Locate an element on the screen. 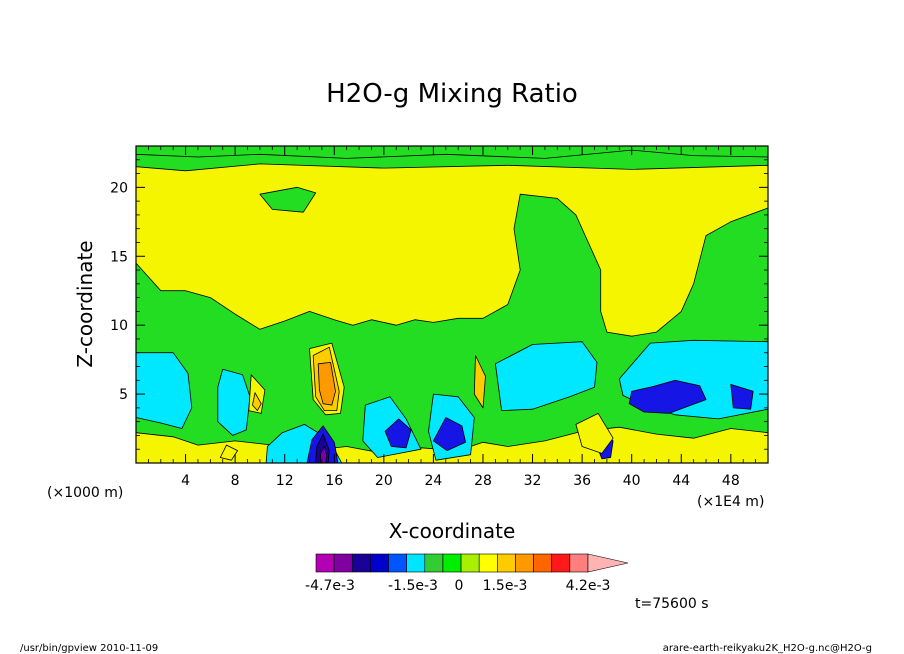  colorbar-tick-labels: -4.7e-3 -1.5e-3 0 1.5e-3 4.2e-3 is located at coordinates (457, 586).